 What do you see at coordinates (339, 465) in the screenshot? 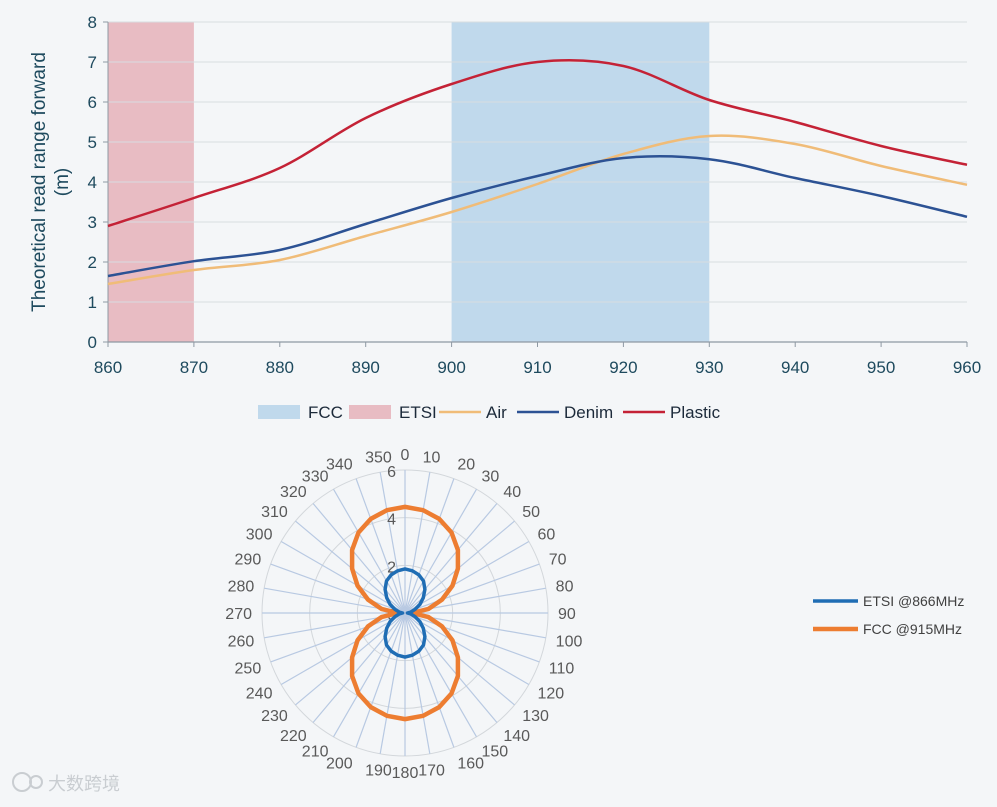
I see `radar-angle-label: 340` at bounding box center [339, 465].